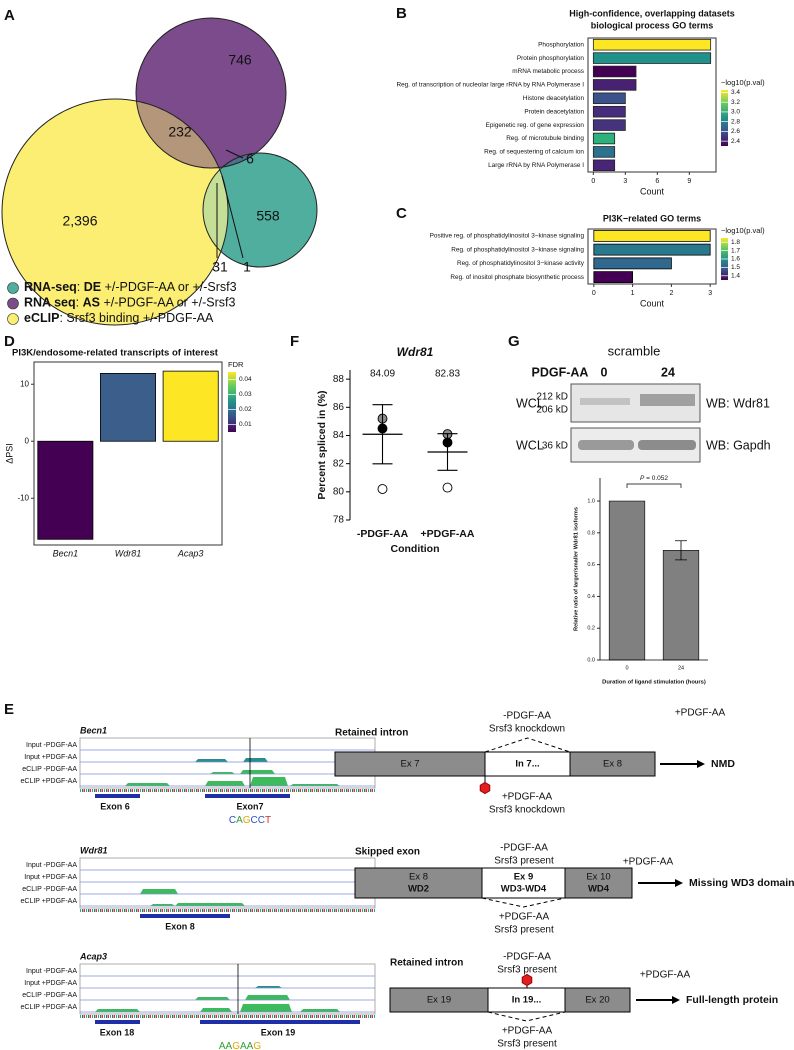 This screenshot has height=1050, width=794. Describe the element at coordinates (130, 287) in the screenshot. I see `legend-label: RNA-seq: DE +/-PDGF-AA or +/-Srsf3` at that location.